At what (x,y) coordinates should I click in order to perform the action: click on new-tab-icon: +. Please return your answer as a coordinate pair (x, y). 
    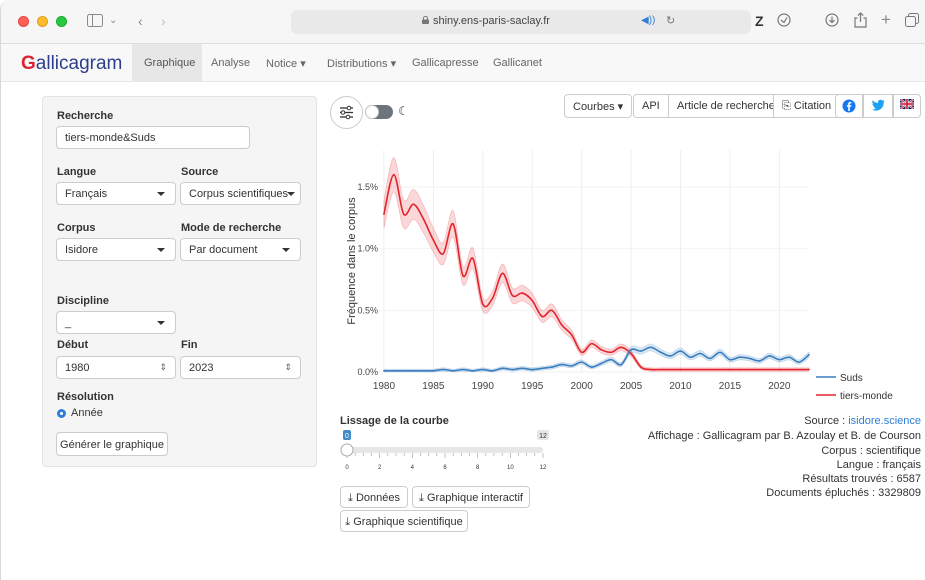
    Looking at the image, I should click on (886, 19).